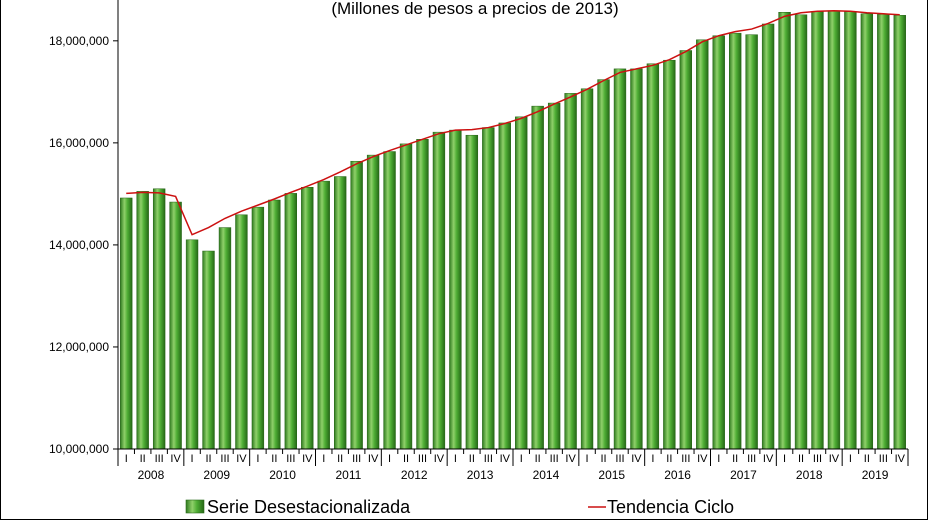  Describe the element at coordinates (743, 475) in the screenshot. I see `year-label: 2017` at that location.